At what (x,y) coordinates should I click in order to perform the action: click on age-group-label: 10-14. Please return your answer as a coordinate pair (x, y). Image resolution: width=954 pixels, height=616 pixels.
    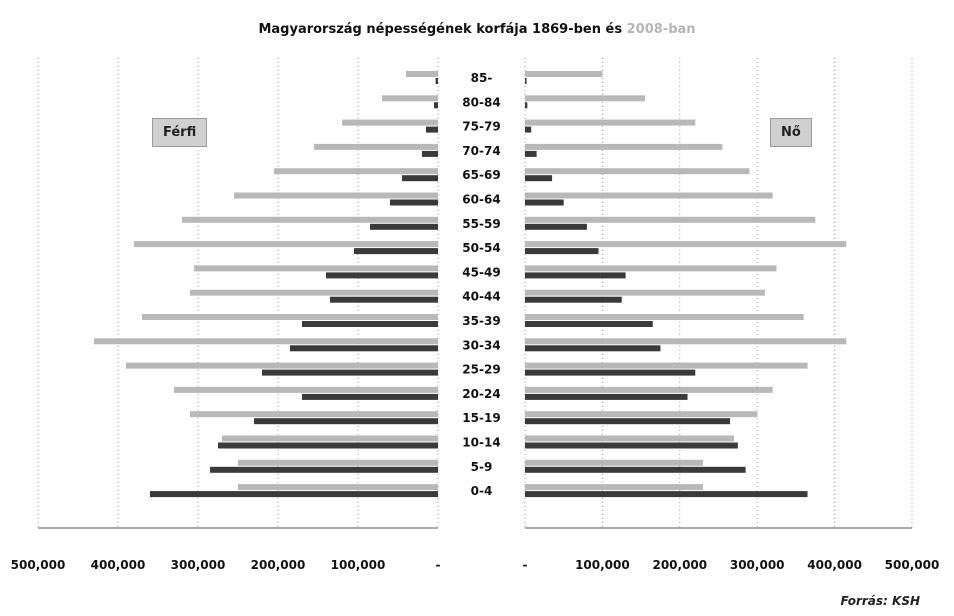
    Looking at the image, I should click on (481, 443).